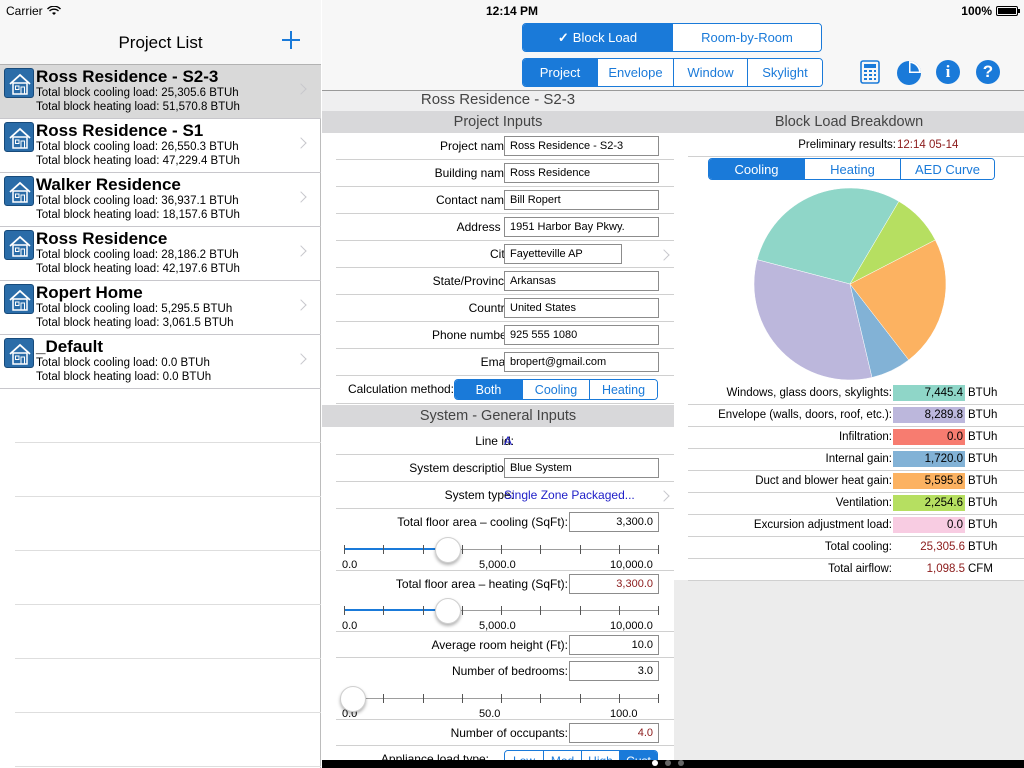  Describe the element at coordinates (623, 389) in the screenshot. I see `calc-heating-button: Heating` at that location.